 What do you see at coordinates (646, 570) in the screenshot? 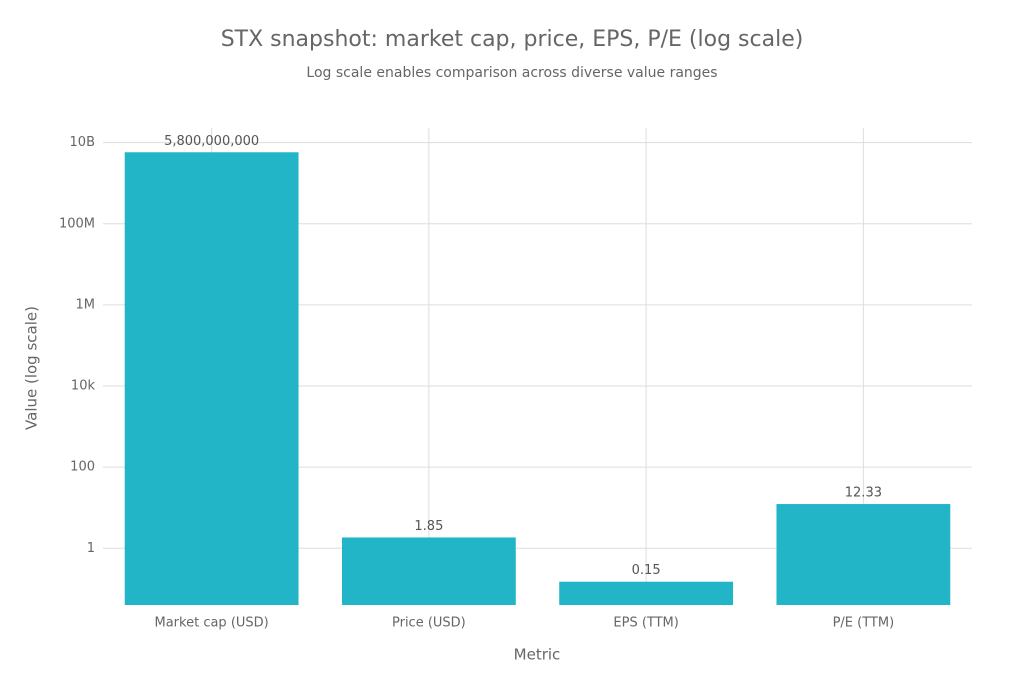
I see `value-label: 0.15` at bounding box center [646, 570].